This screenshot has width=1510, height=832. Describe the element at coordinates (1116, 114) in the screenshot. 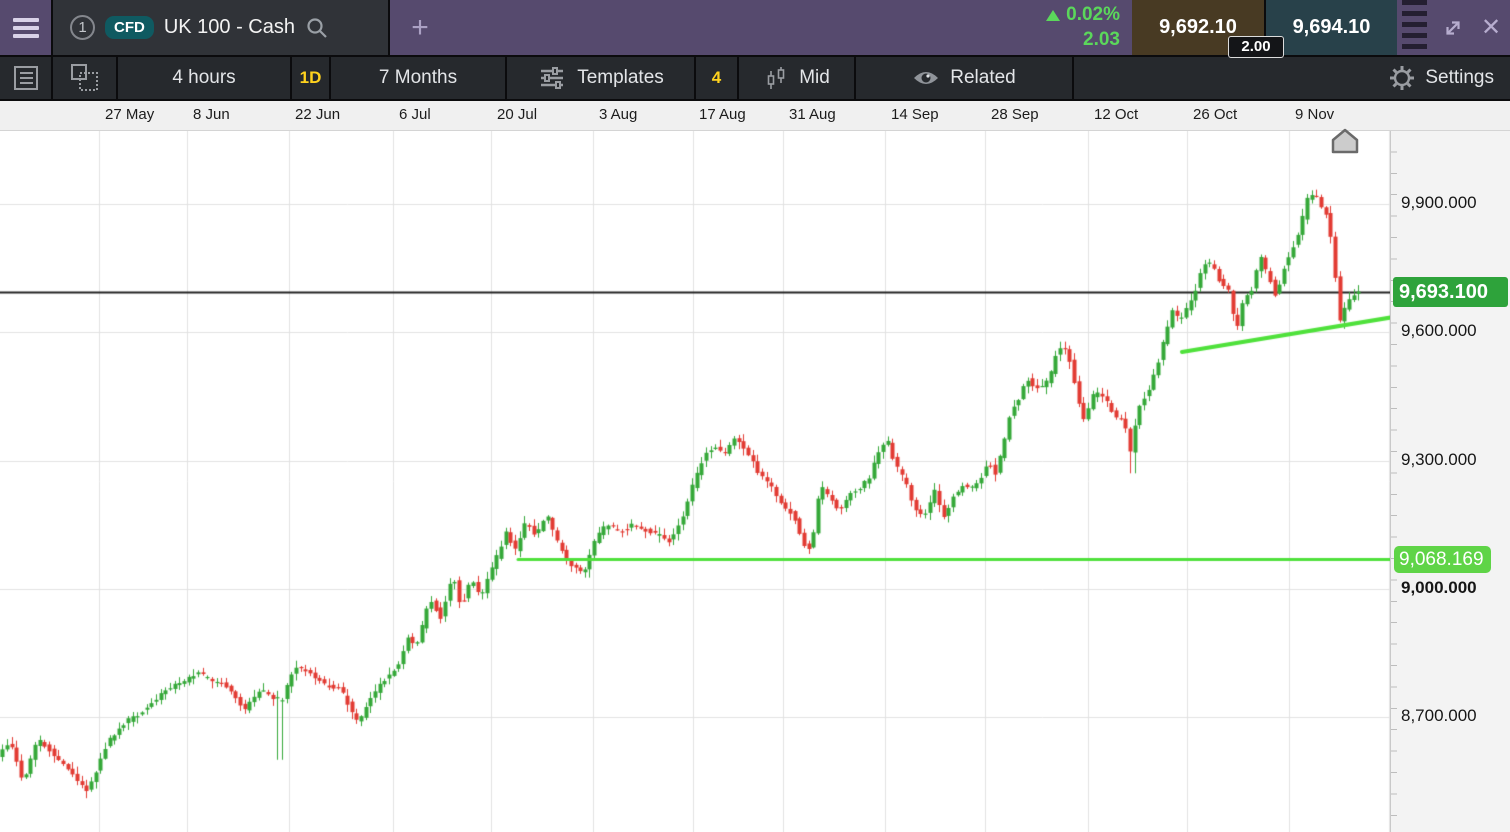

I see `x-axis-label: 12 Oct` at that location.